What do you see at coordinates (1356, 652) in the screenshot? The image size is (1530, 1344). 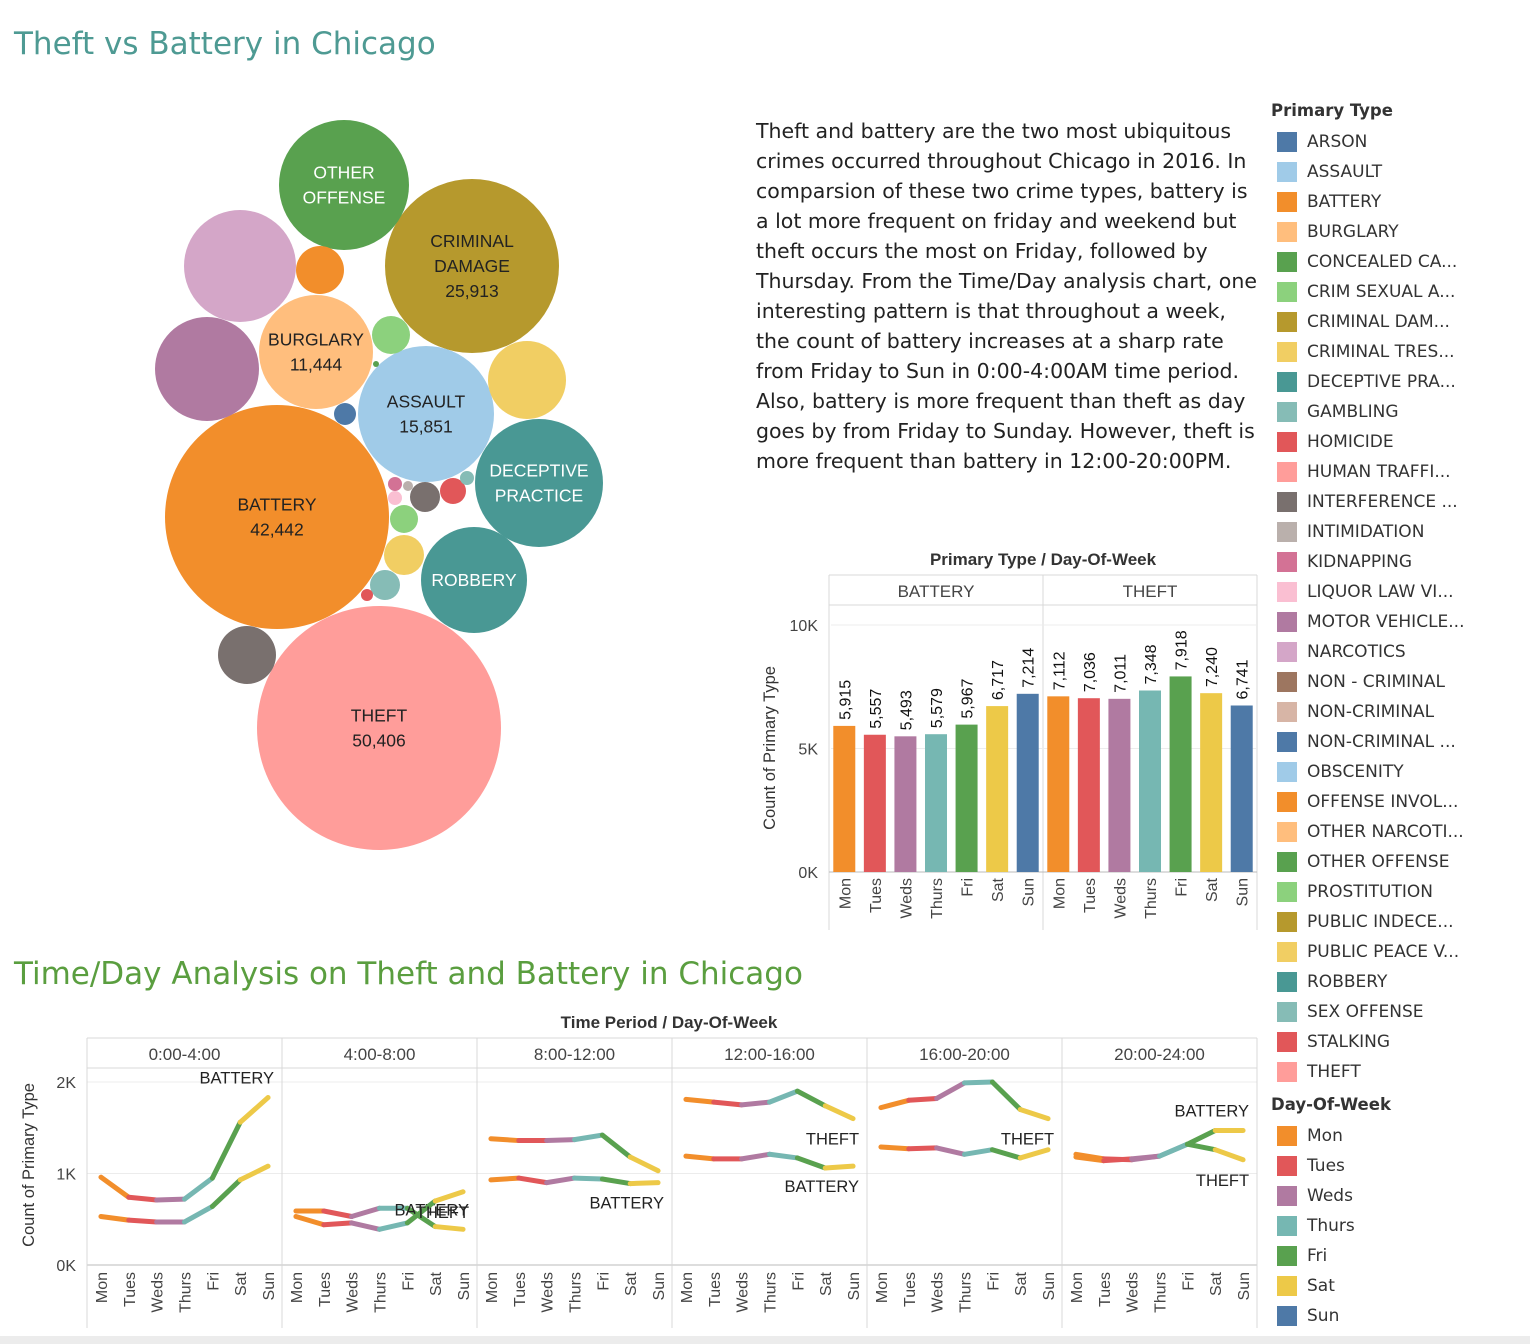 I see `legend-label: NARCOTICS` at bounding box center [1356, 652].